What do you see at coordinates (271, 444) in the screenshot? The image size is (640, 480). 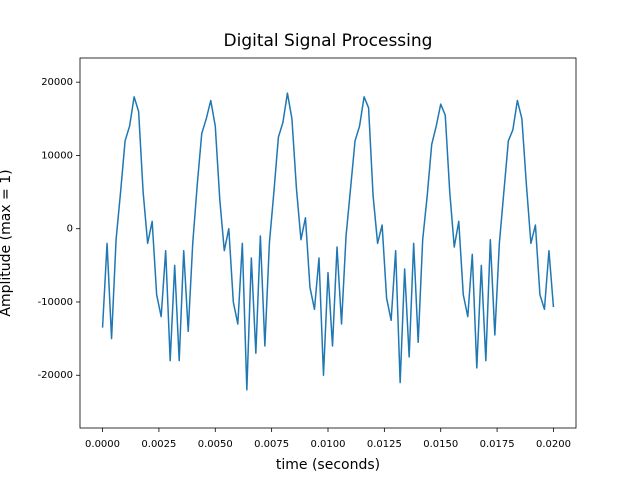 I see `x-tick-label: 0.0075` at bounding box center [271, 444].